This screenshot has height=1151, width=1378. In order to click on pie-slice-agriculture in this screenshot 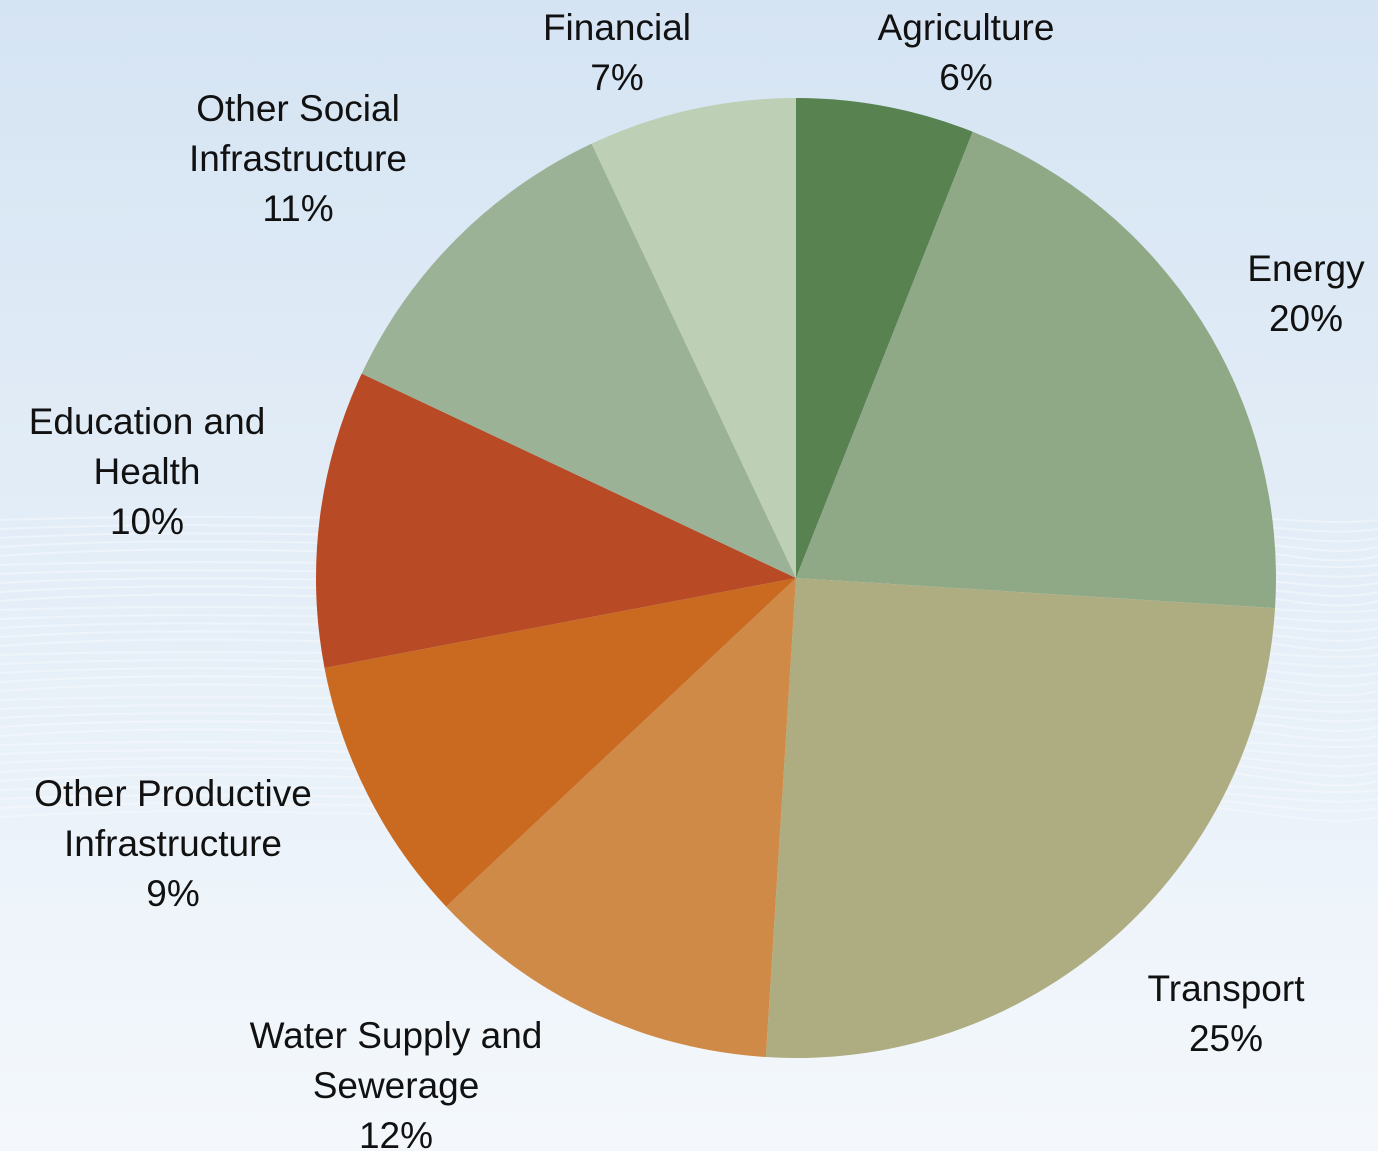, I will do `click(884, 338)`.